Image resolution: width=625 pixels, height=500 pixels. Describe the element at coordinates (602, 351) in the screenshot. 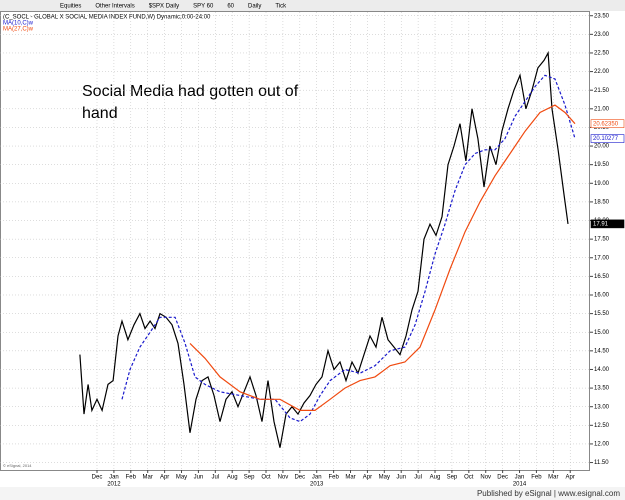

I see `y-tick-label: 14.50` at that location.